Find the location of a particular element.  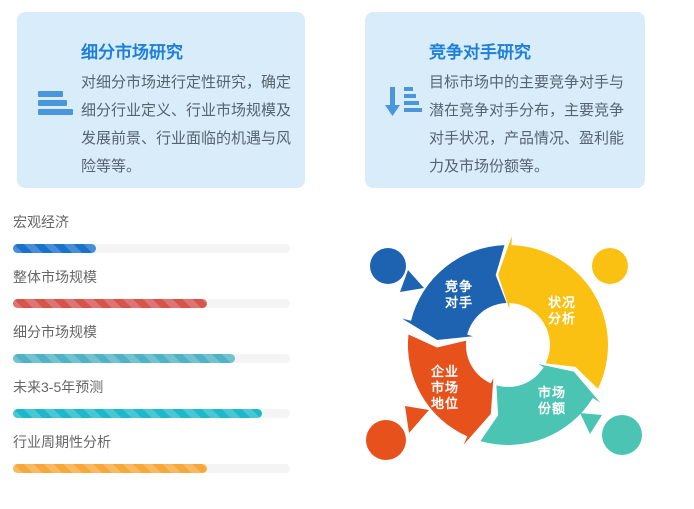

progress-row: 宏观经济 is located at coordinates (151, 232).